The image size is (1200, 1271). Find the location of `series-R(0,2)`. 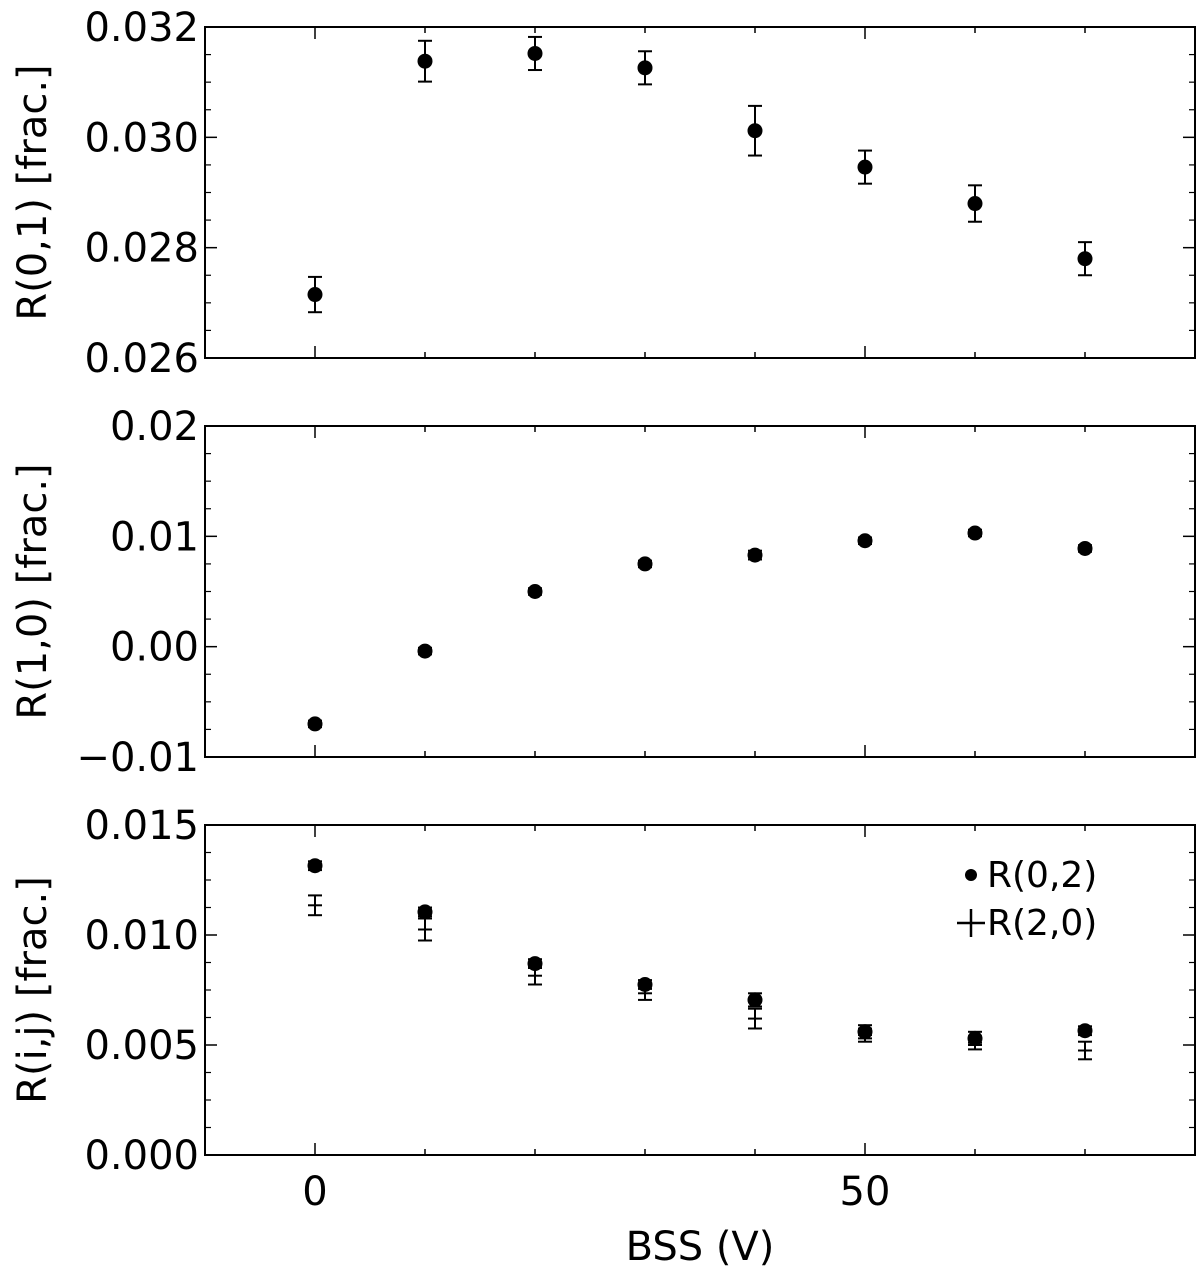

series-R(0,2) is located at coordinates (700, 952).